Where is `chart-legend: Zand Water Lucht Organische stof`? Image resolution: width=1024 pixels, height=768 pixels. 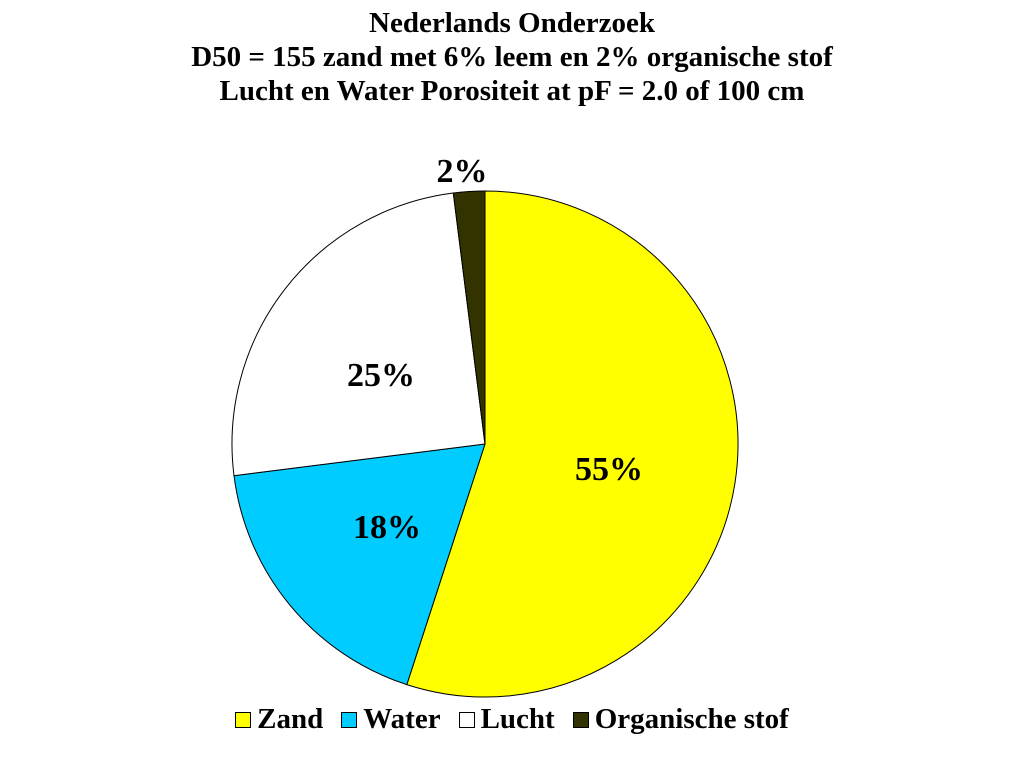
chart-legend: Zand Water Lucht Organische stof is located at coordinates (512, 719).